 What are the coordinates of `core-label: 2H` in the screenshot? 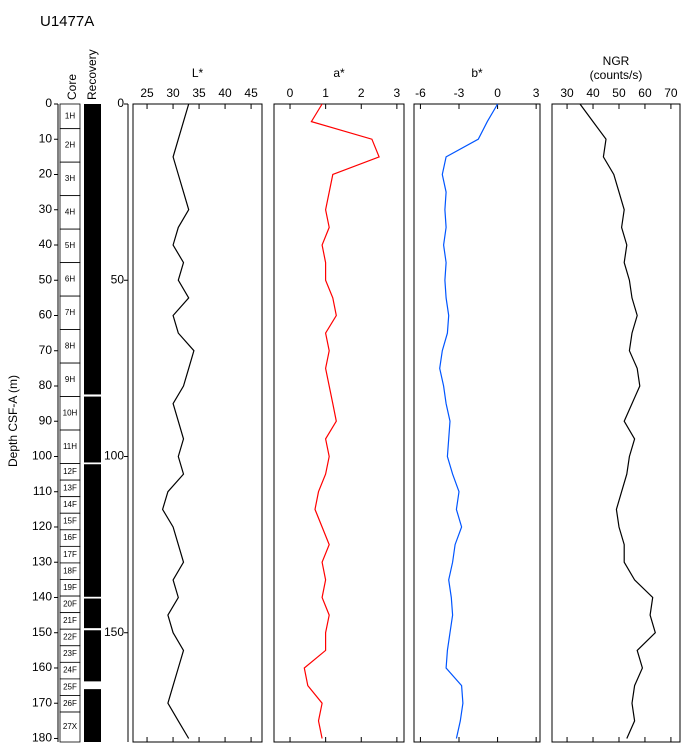 It's located at (70, 145).